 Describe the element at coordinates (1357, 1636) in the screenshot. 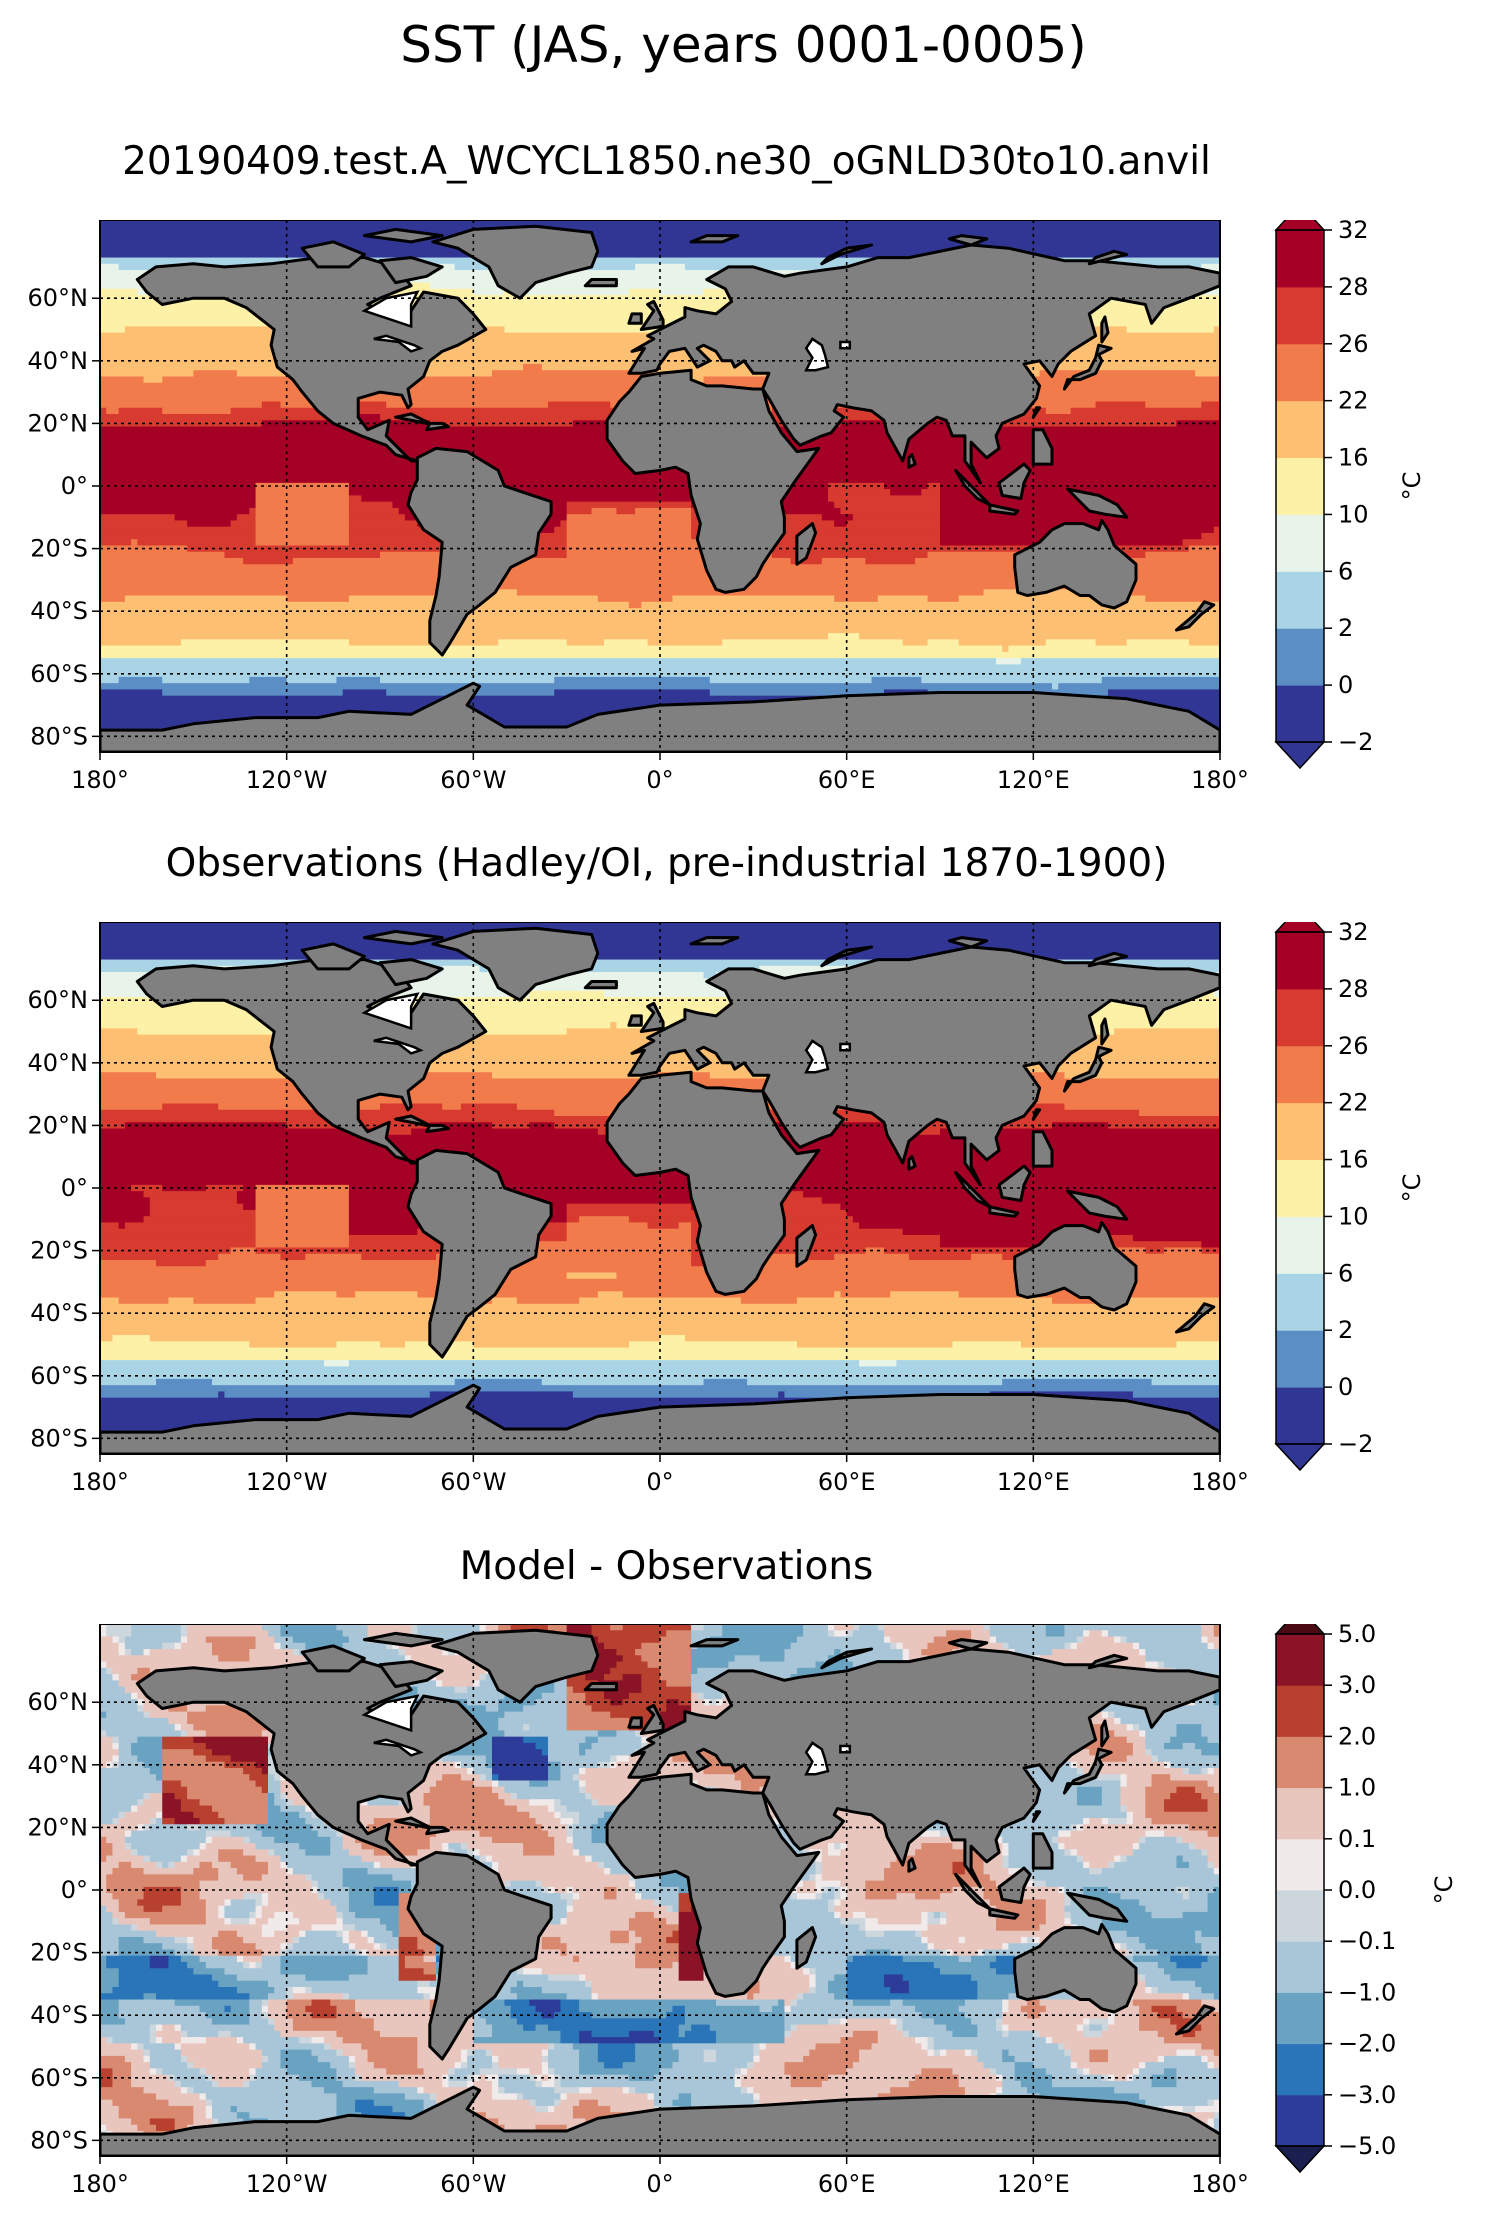

I see `colorbar-tick-label: 5.0` at that location.